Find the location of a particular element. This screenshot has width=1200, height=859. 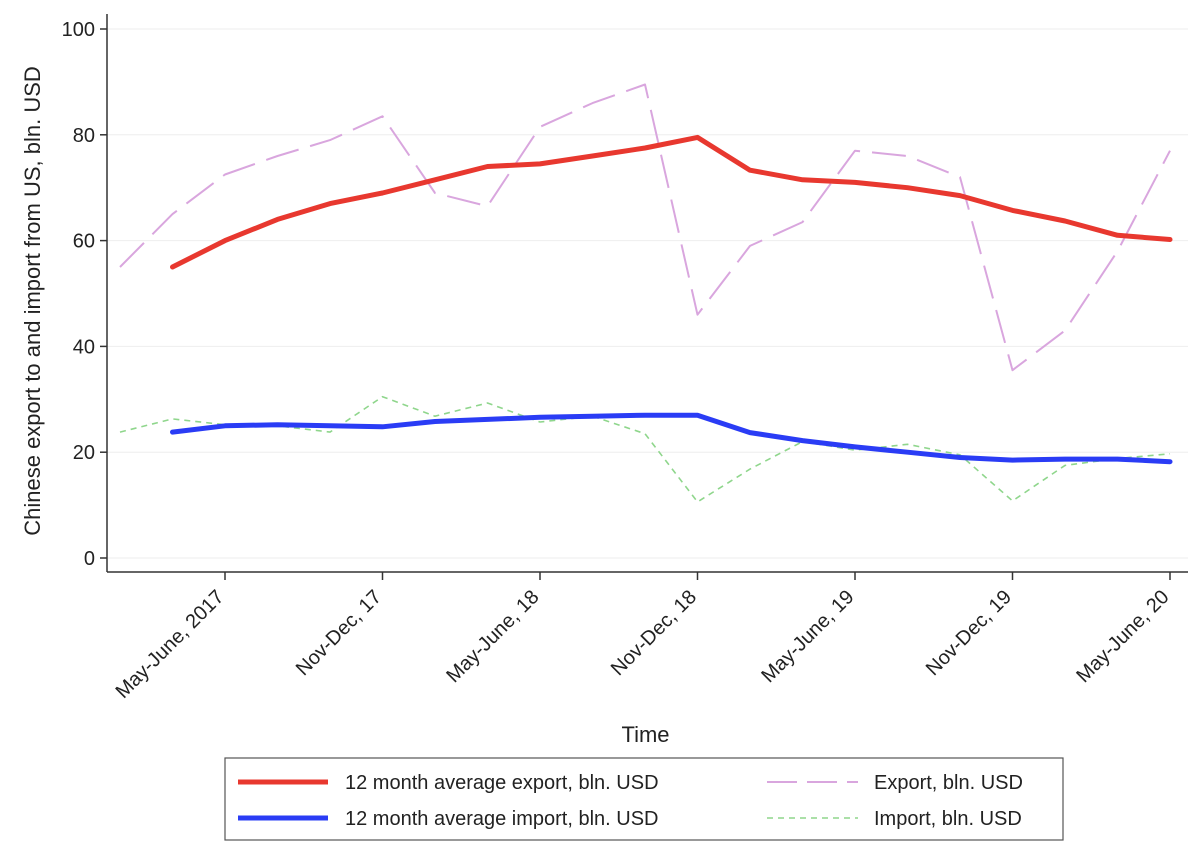

x-axis-title: Time is located at coordinates (645, 734).